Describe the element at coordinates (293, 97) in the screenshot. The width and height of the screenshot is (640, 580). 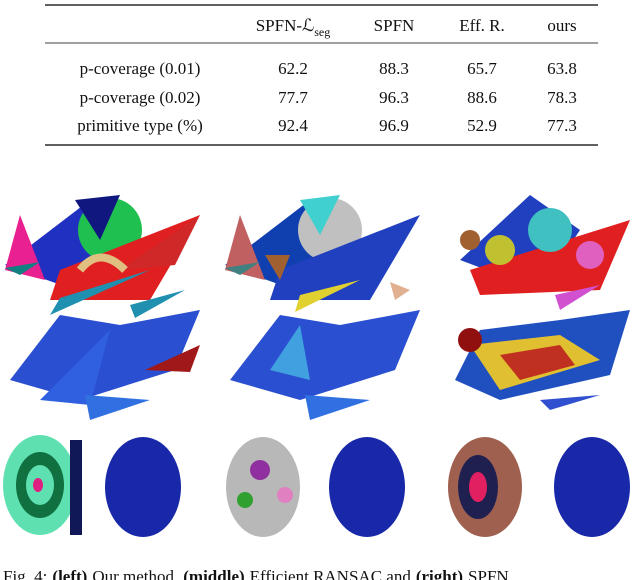
I see `table-cell: 77.7` at that location.